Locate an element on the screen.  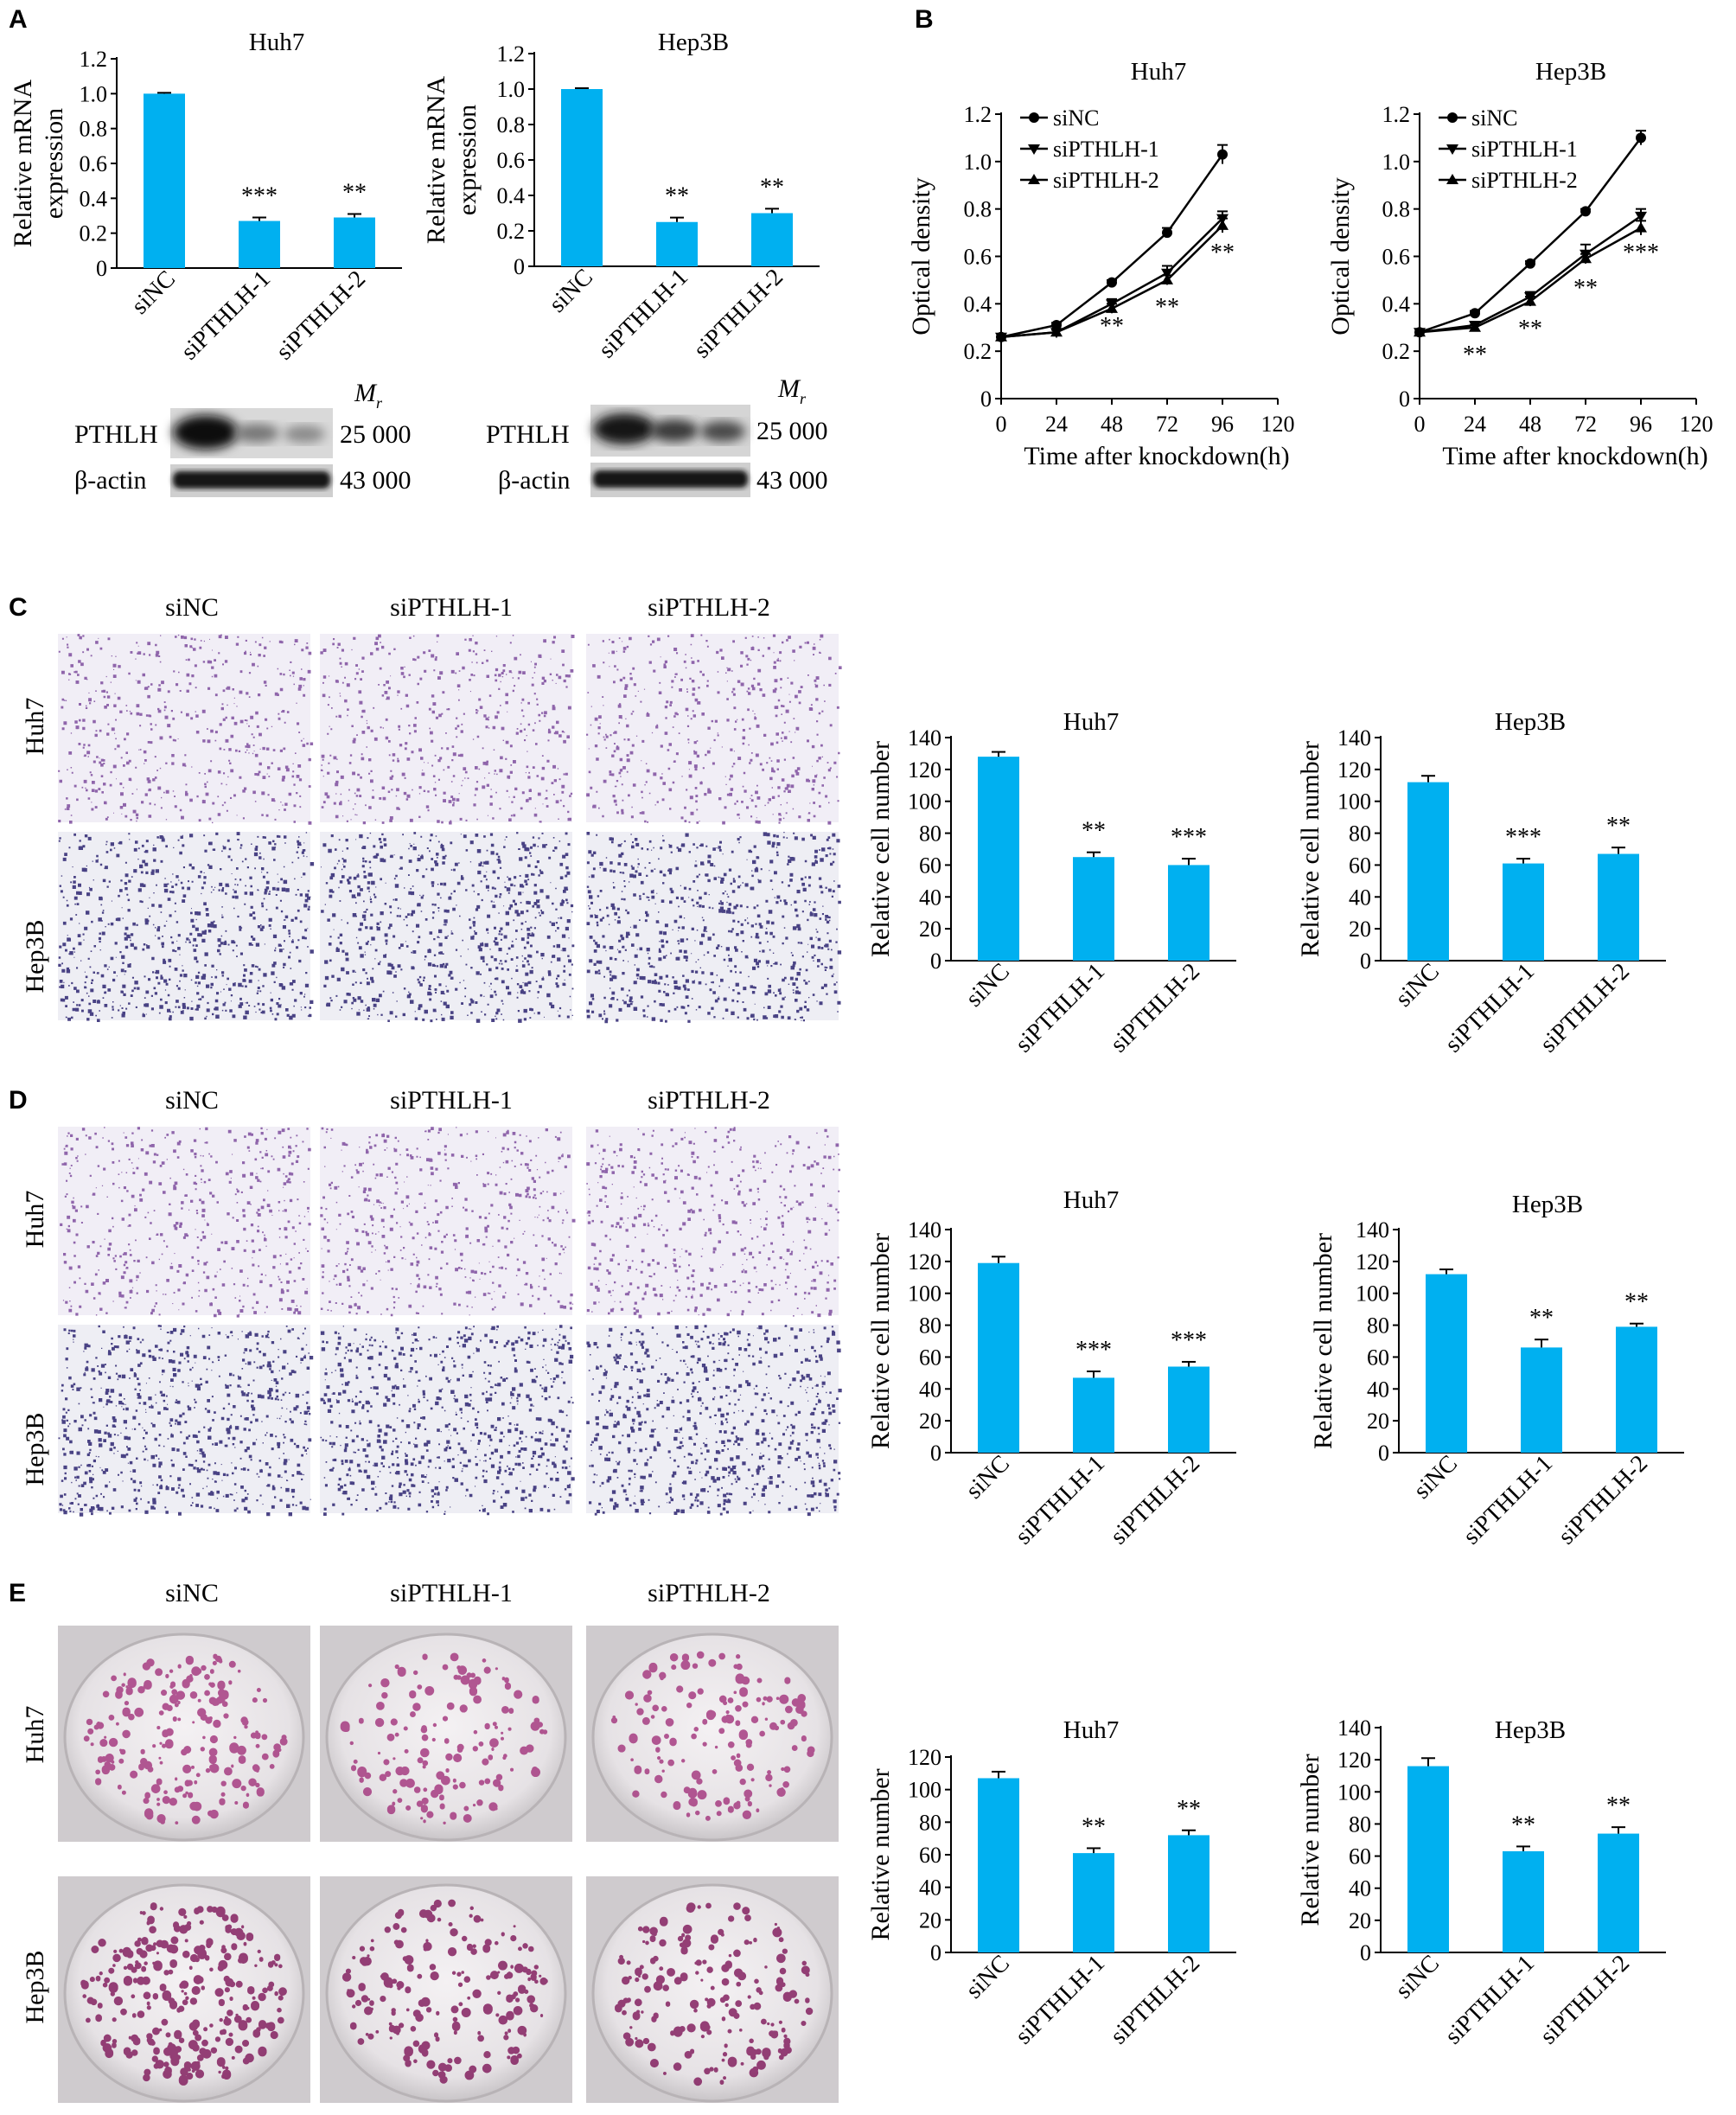
blot-huh7-target-label: PTHLH is located at coordinates (116, 434).